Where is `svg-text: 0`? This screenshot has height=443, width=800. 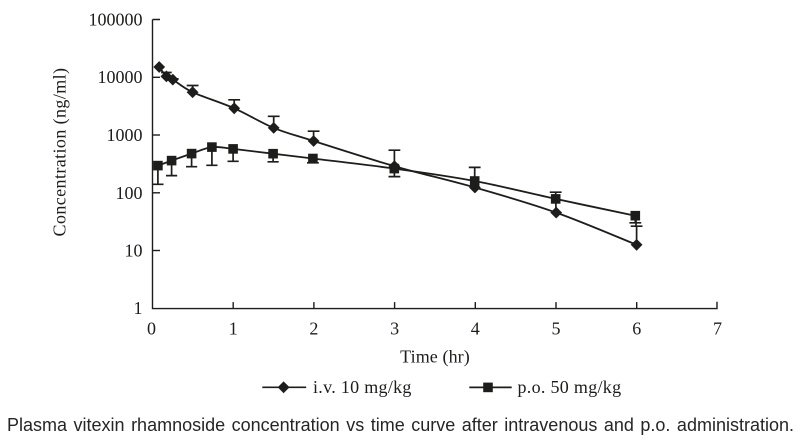
svg-text: 0 is located at coordinates (151, 329).